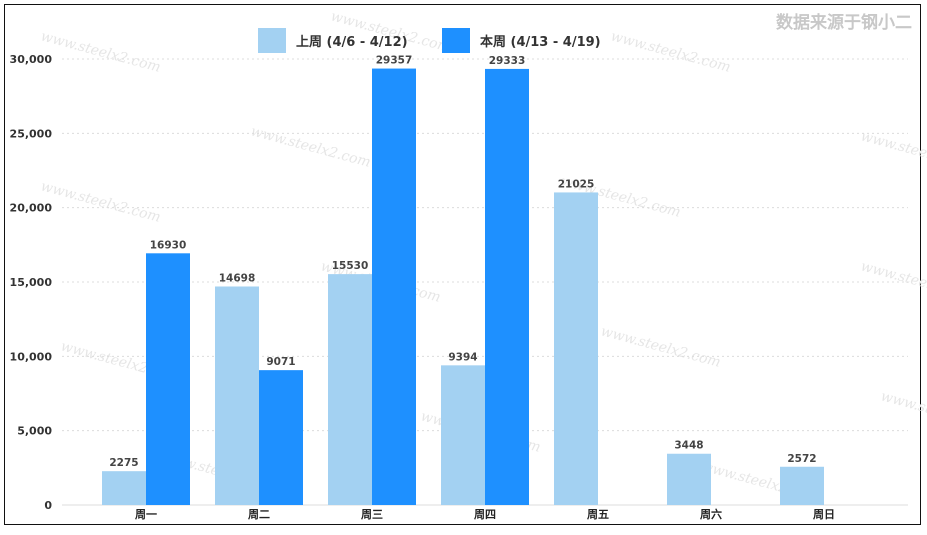 The image size is (927, 535). Describe the element at coordinates (711, 514) in the screenshot. I see `x-category-label: 周六` at that location.